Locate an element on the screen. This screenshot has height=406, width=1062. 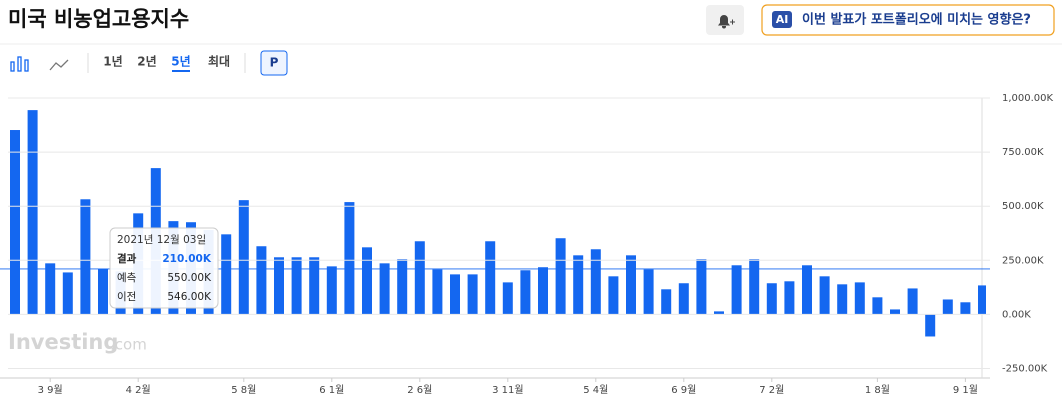
y-tick-label: 250.00K is located at coordinates (1023, 260).